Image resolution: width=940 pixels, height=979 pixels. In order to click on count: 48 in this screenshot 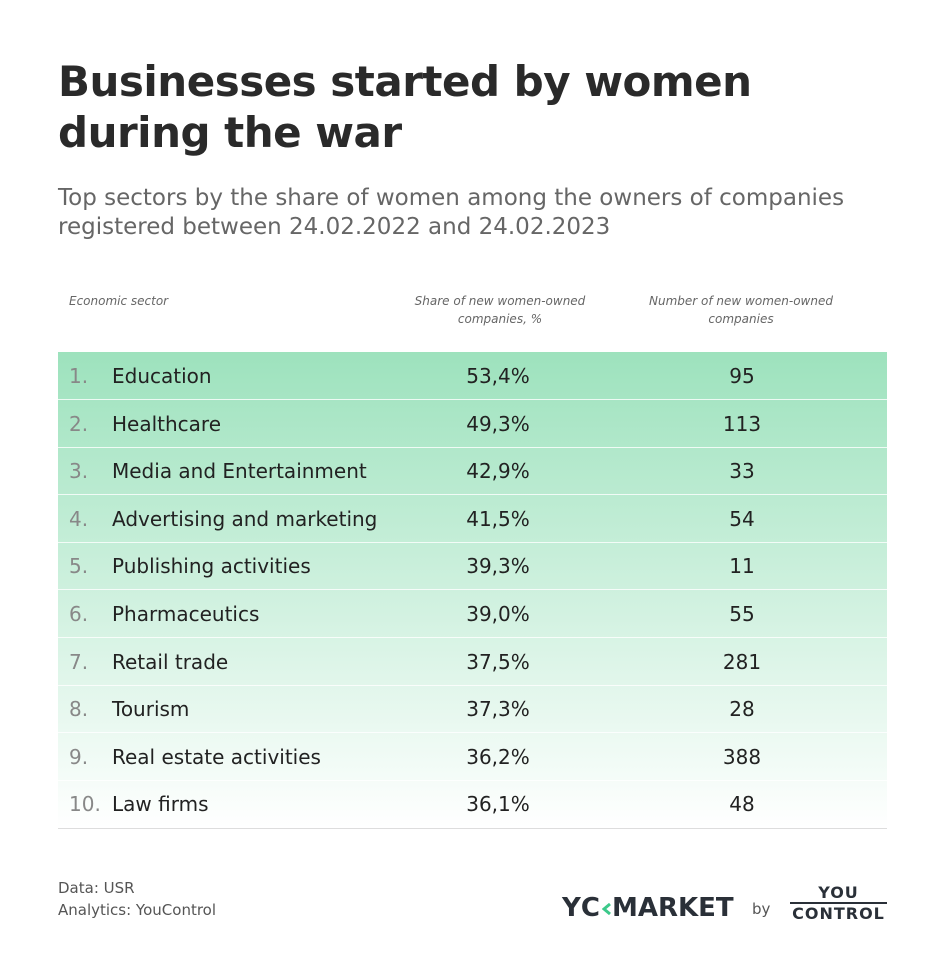, I will do `click(742, 804)`.